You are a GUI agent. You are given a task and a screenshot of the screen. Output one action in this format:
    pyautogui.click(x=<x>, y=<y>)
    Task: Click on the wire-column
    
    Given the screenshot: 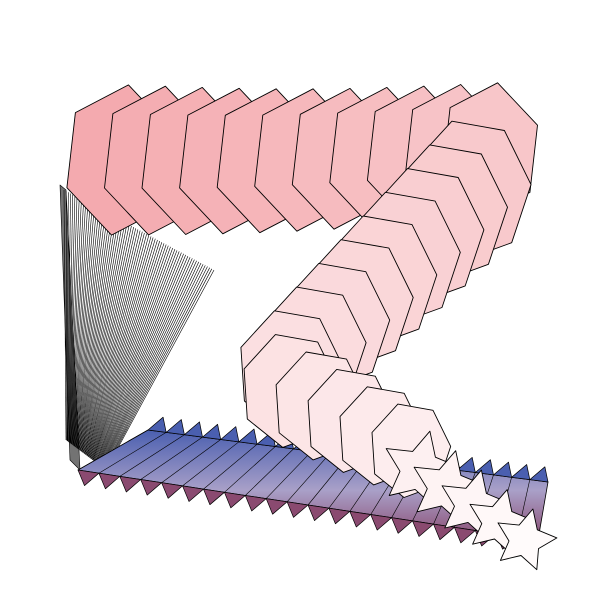 What is the action you would take?
    pyautogui.click(x=137, y=327)
    